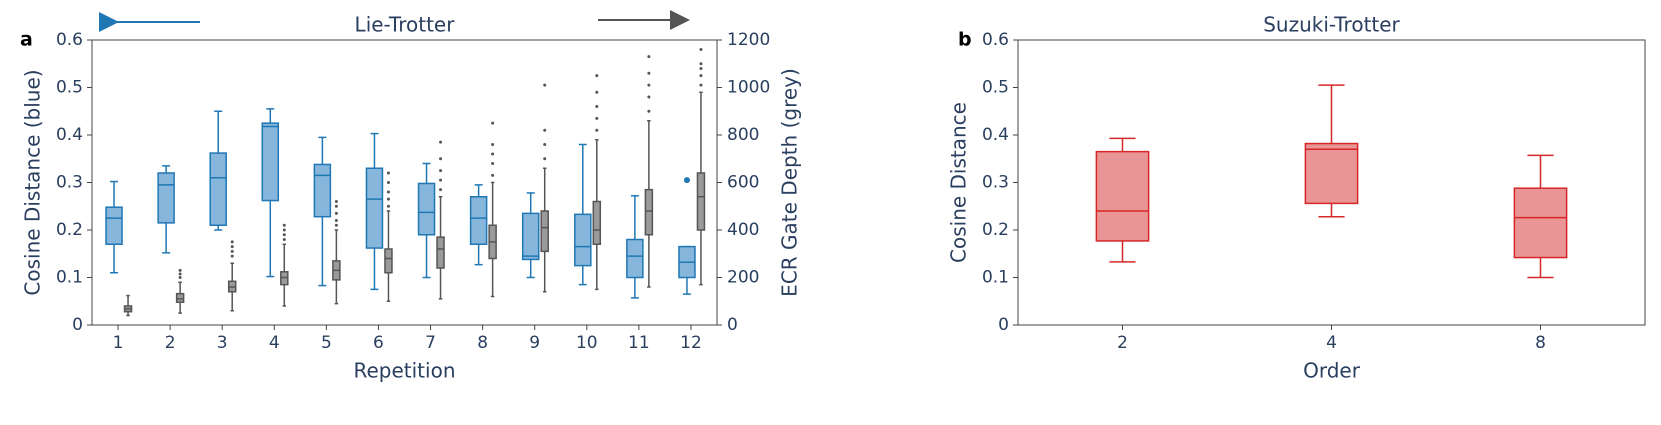  What do you see at coordinates (170, 343) in the screenshot?
I see `x-tick-label: 2` at bounding box center [170, 343].